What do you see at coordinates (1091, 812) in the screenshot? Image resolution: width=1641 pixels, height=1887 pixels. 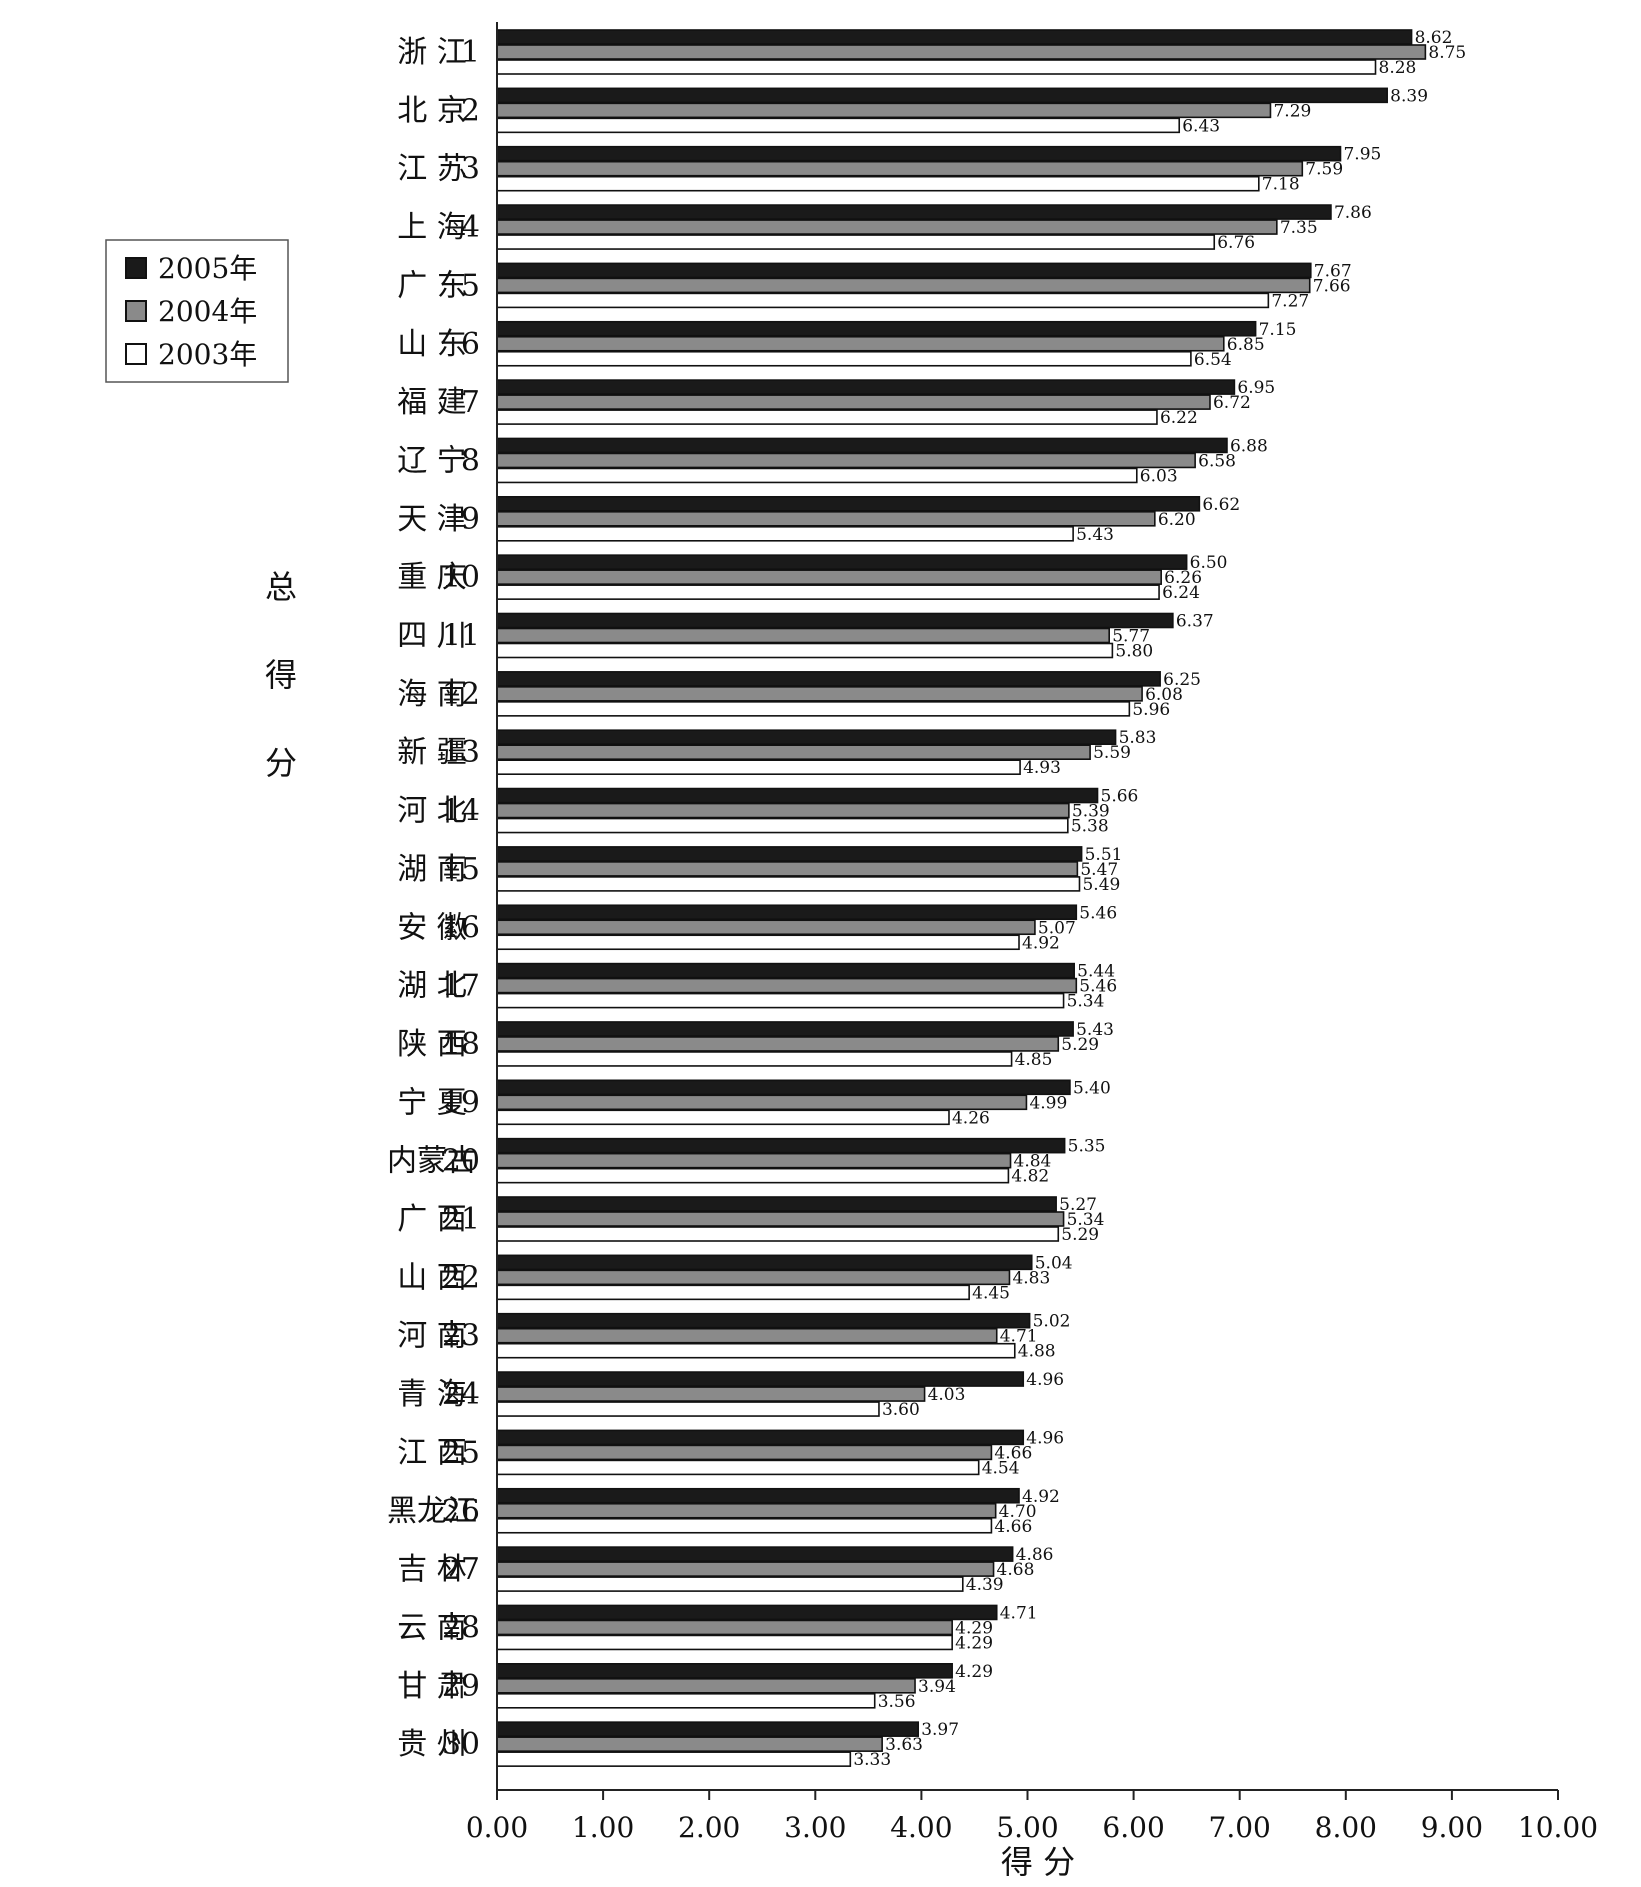 I see `data-label: 5.39` at bounding box center [1091, 812].